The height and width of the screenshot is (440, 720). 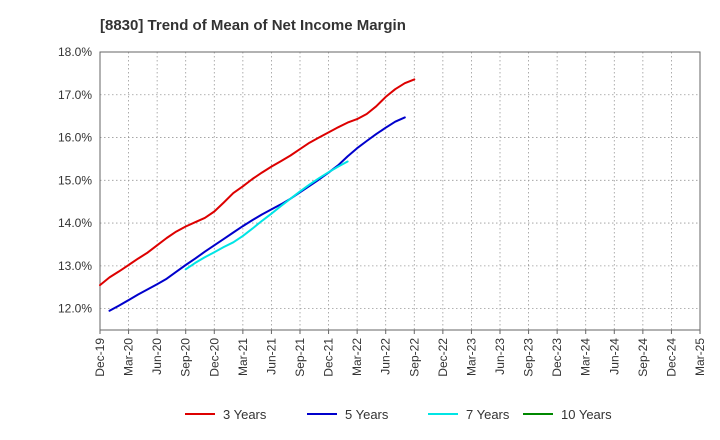 What do you see at coordinates (186, 357) in the screenshot?
I see `x-tick-label: Sep-20` at bounding box center [186, 357].